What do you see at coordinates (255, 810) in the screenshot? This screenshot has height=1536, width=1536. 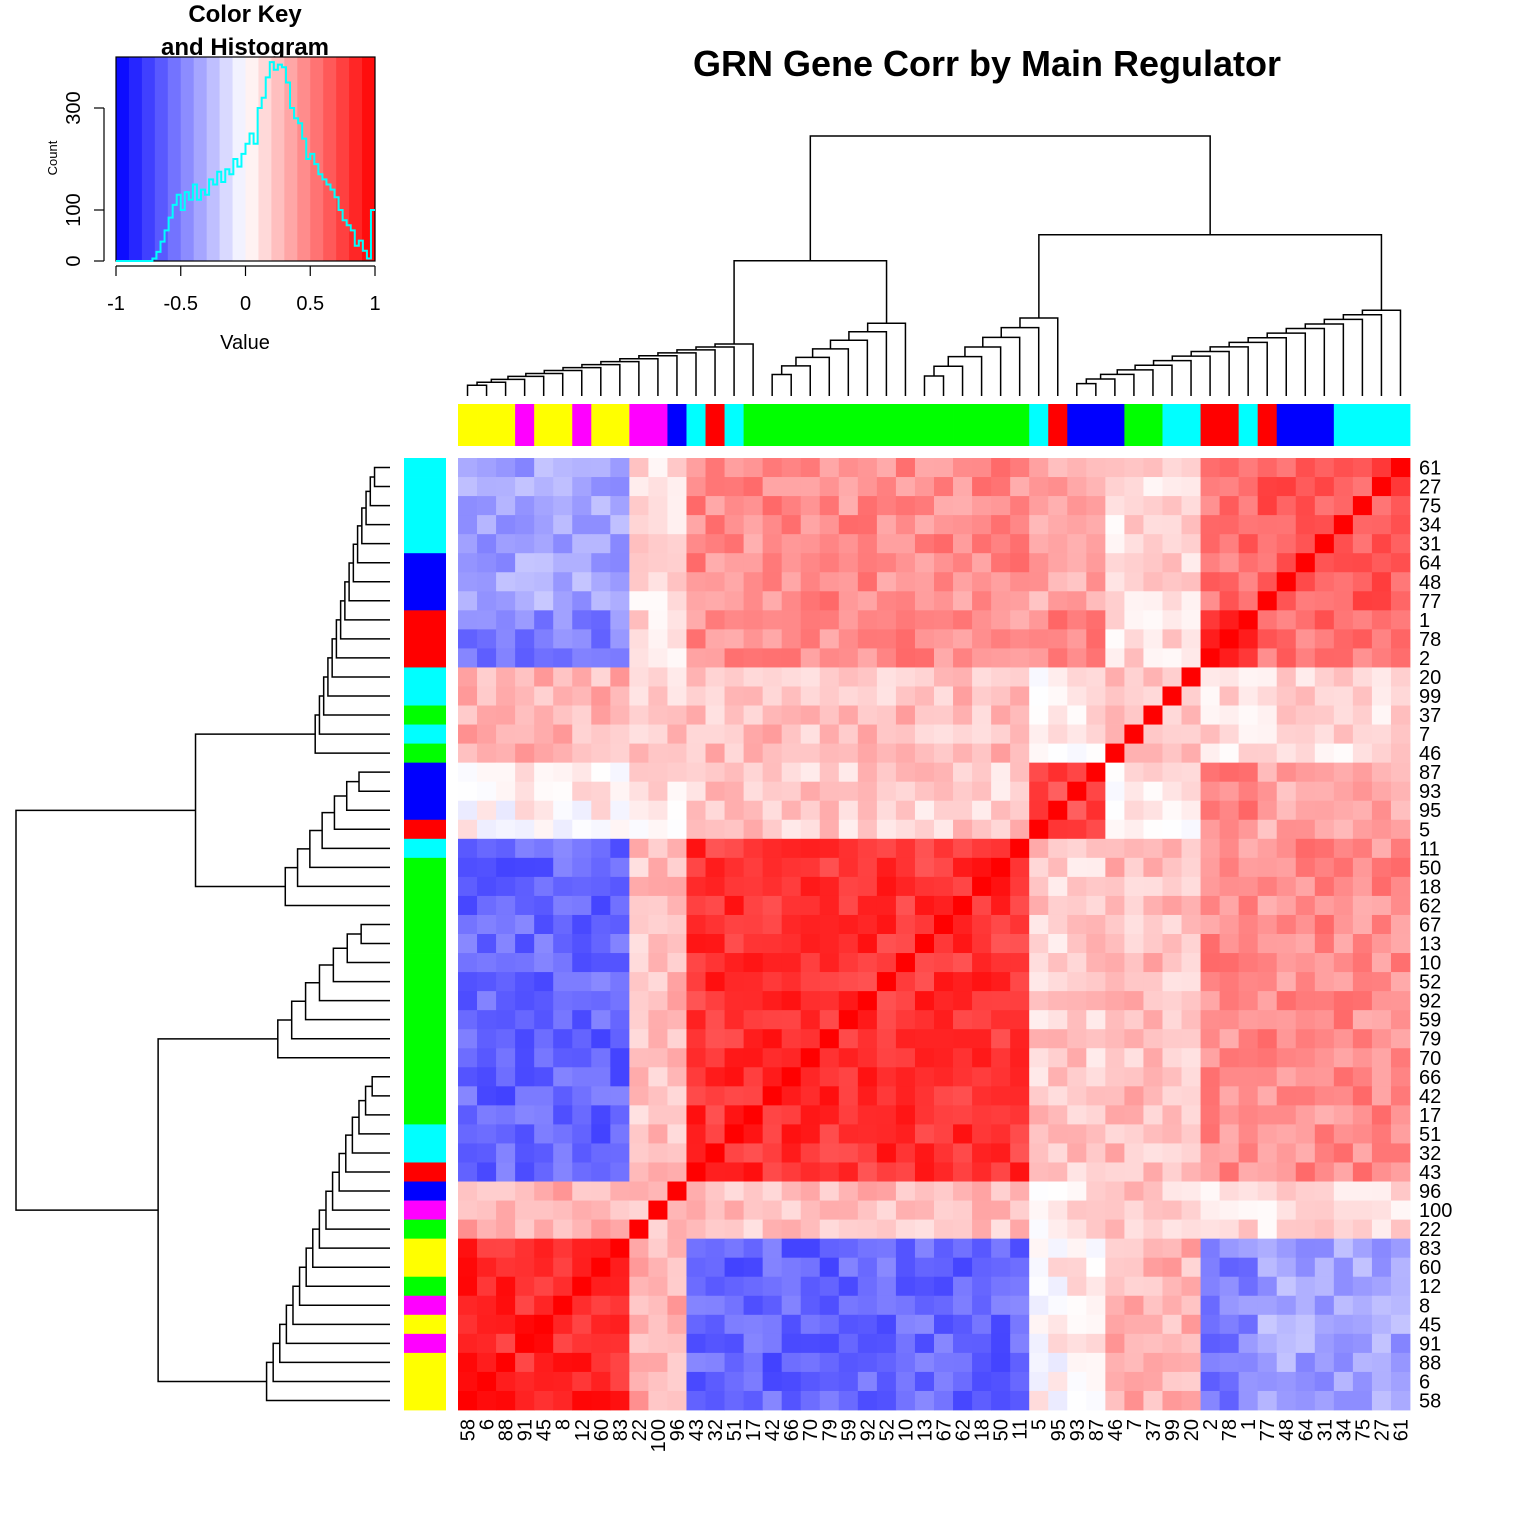 I see `row-dendrogram-branch` at bounding box center [255, 810].